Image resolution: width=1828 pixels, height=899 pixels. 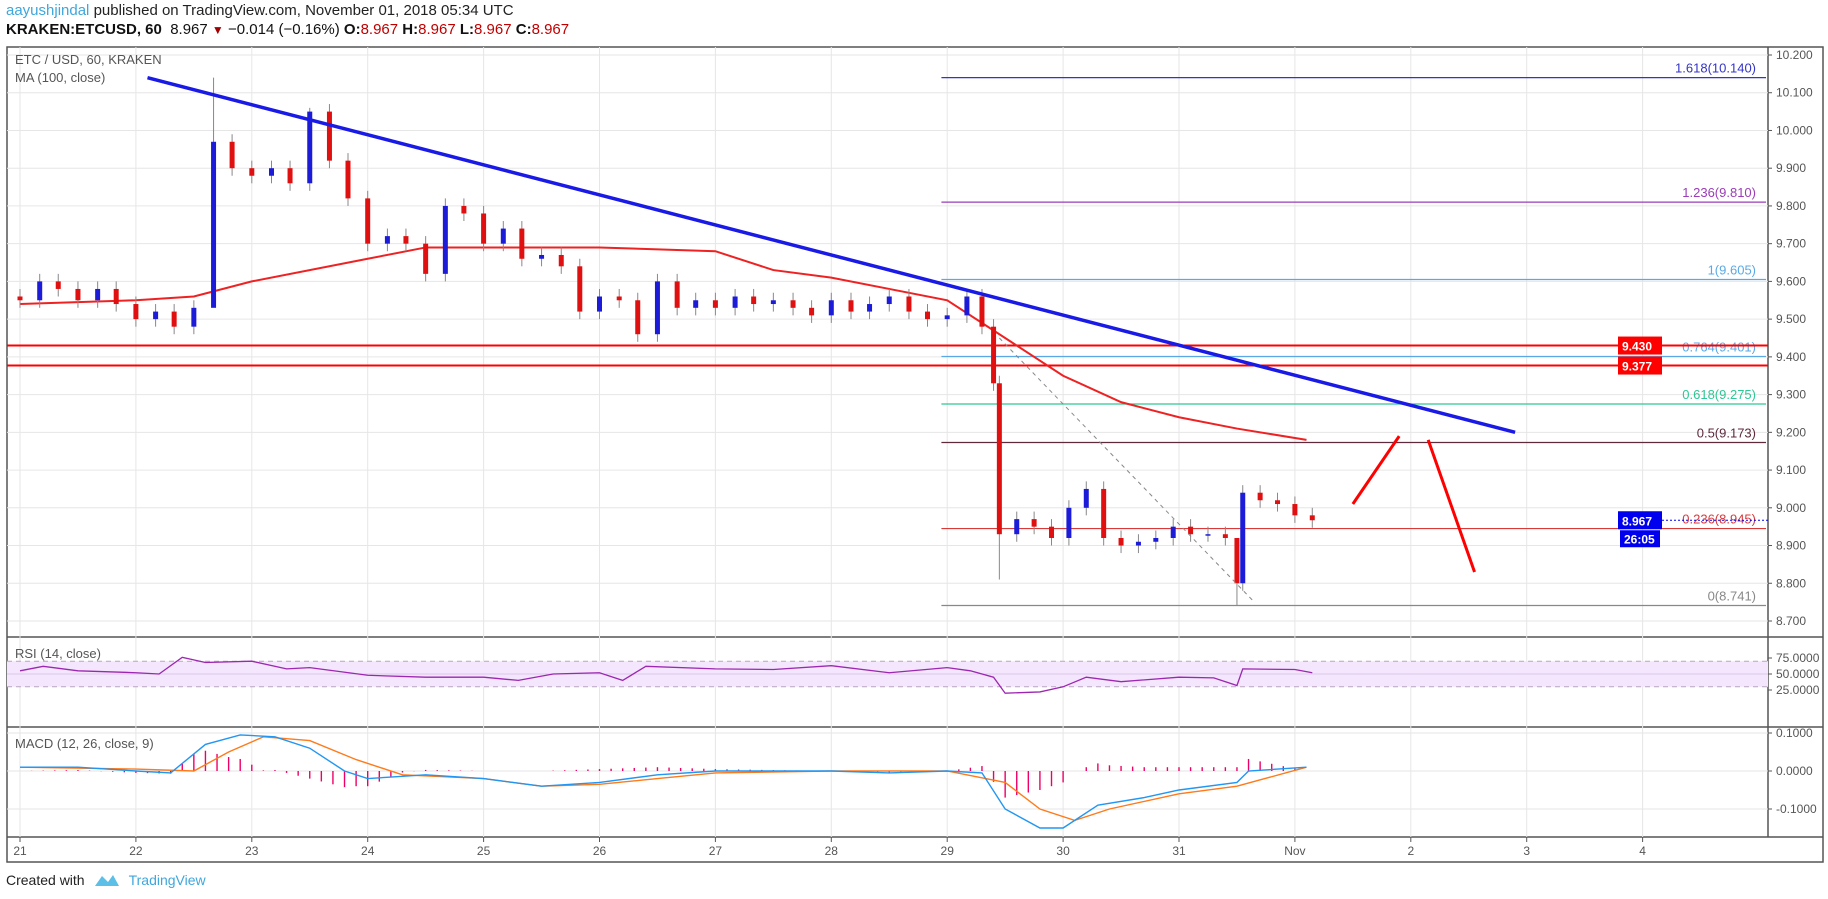 What do you see at coordinates (467, 29) in the screenshot?
I see `low-label: L:` at bounding box center [467, 29].